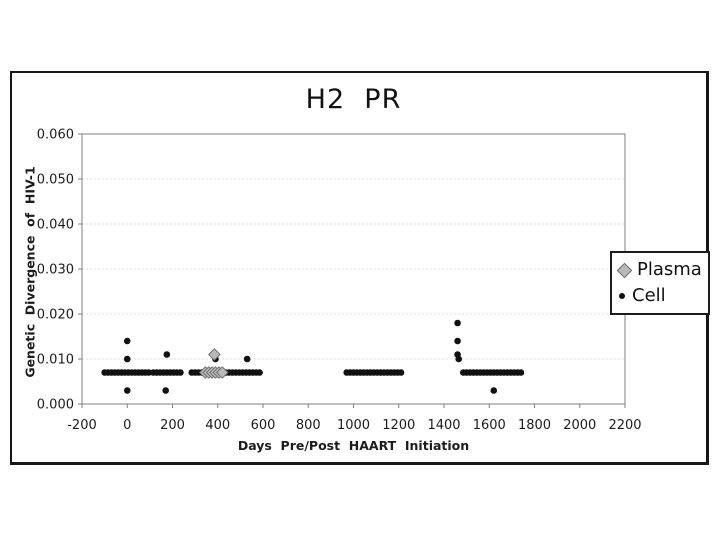 This screenshot has height=540, width=720. Describe the element at coordinates (353, 425) in the screenshot. I see `x-tick-label: 1000` at that location.